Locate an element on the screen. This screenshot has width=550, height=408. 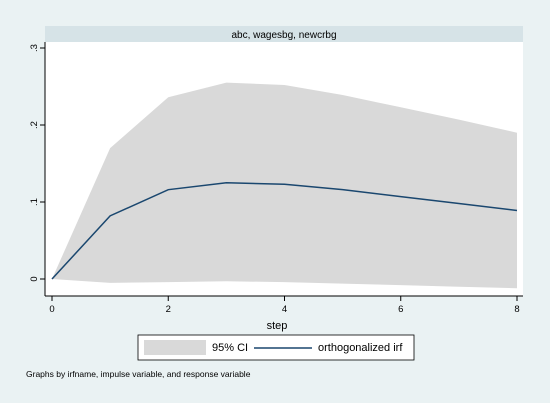
x-ticks: 0 2 4 6 8 is located at coordinates (284, 305).